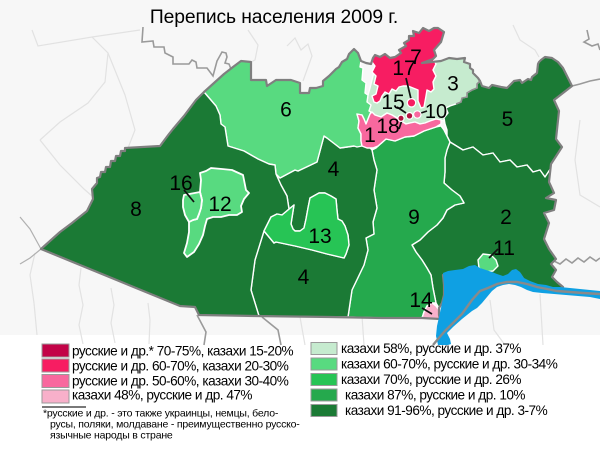 The image size is (600, 450). What do you see at coordinates (274, 17) in the screenshot?
I see `svg-text: Перепись населения 2009 г.` at bounding box center [274, 17].